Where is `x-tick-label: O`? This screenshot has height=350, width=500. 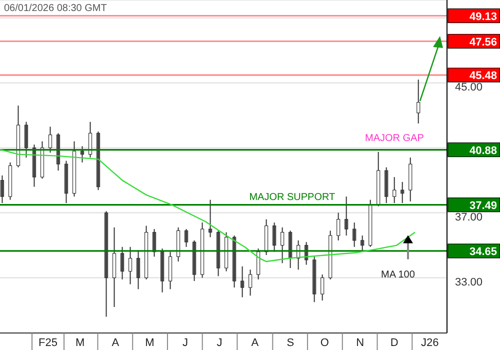 x-tick-label: O is located at coordinates (325, 343).